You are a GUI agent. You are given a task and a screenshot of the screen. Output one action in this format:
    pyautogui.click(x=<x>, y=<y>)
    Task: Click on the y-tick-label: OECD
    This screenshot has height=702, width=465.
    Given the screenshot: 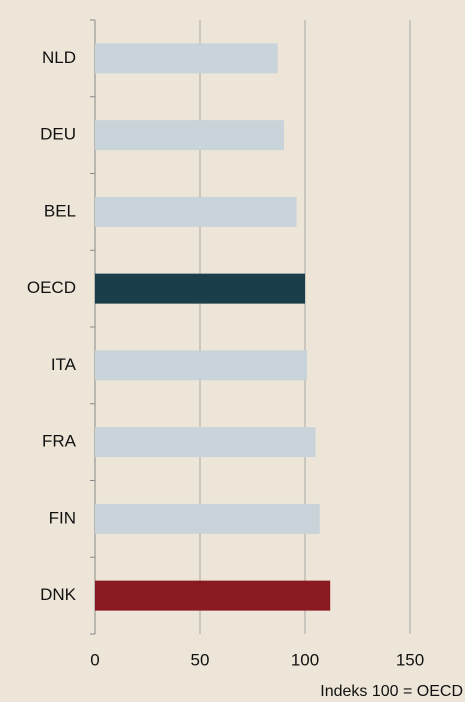 What is the action you would take?
    pyautogui.click(x=51, y=287)
    